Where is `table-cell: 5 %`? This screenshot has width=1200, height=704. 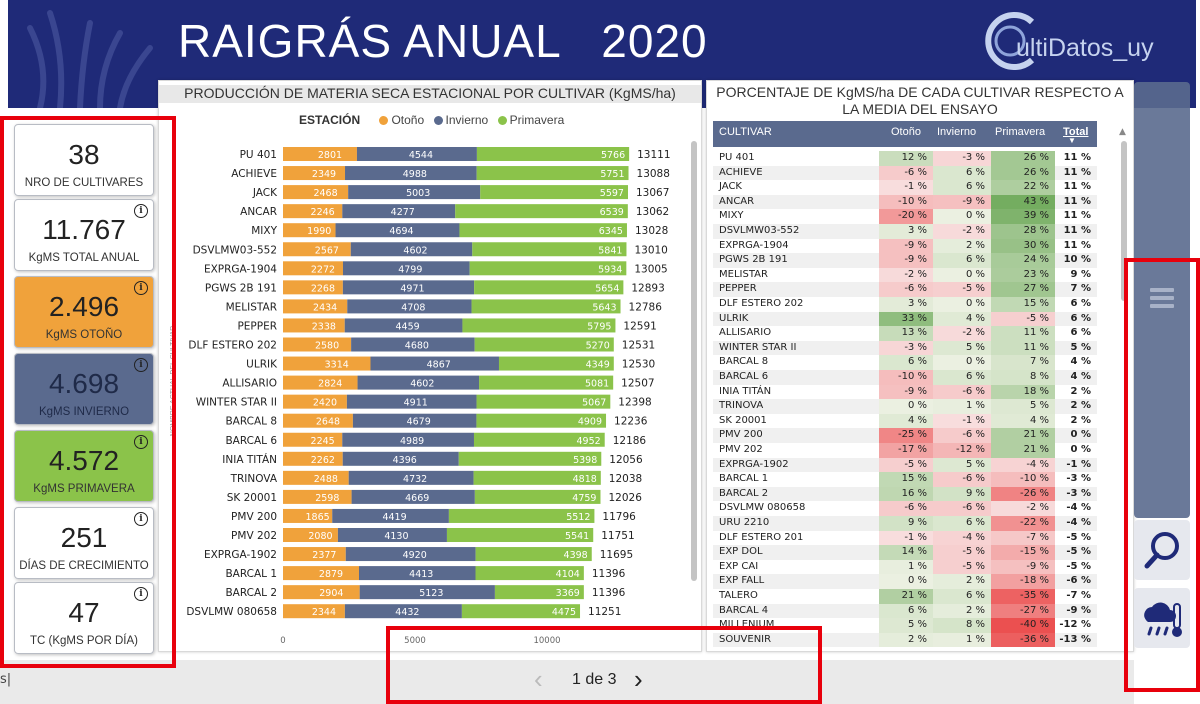
table-cell: 5 % is located at coordinates (962, 465).